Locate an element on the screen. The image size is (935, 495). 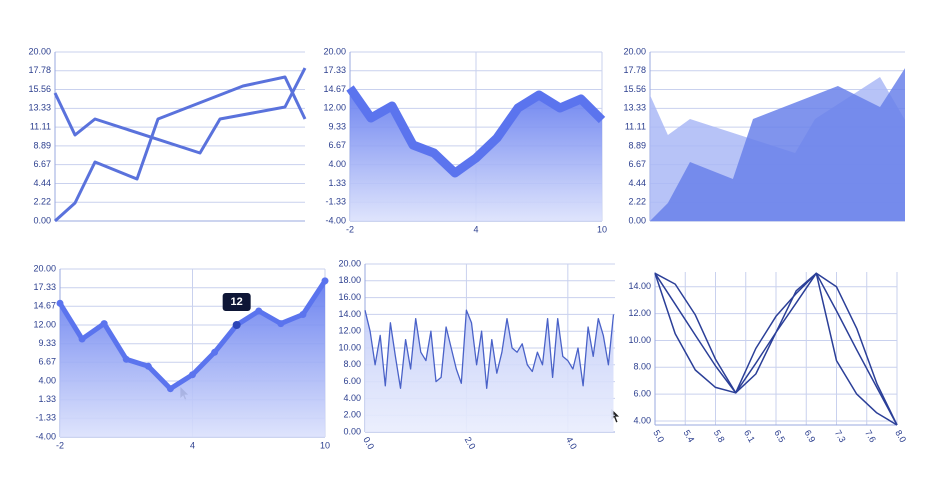
y-tick-label: 2.00 is located at coordinates (352, 415).